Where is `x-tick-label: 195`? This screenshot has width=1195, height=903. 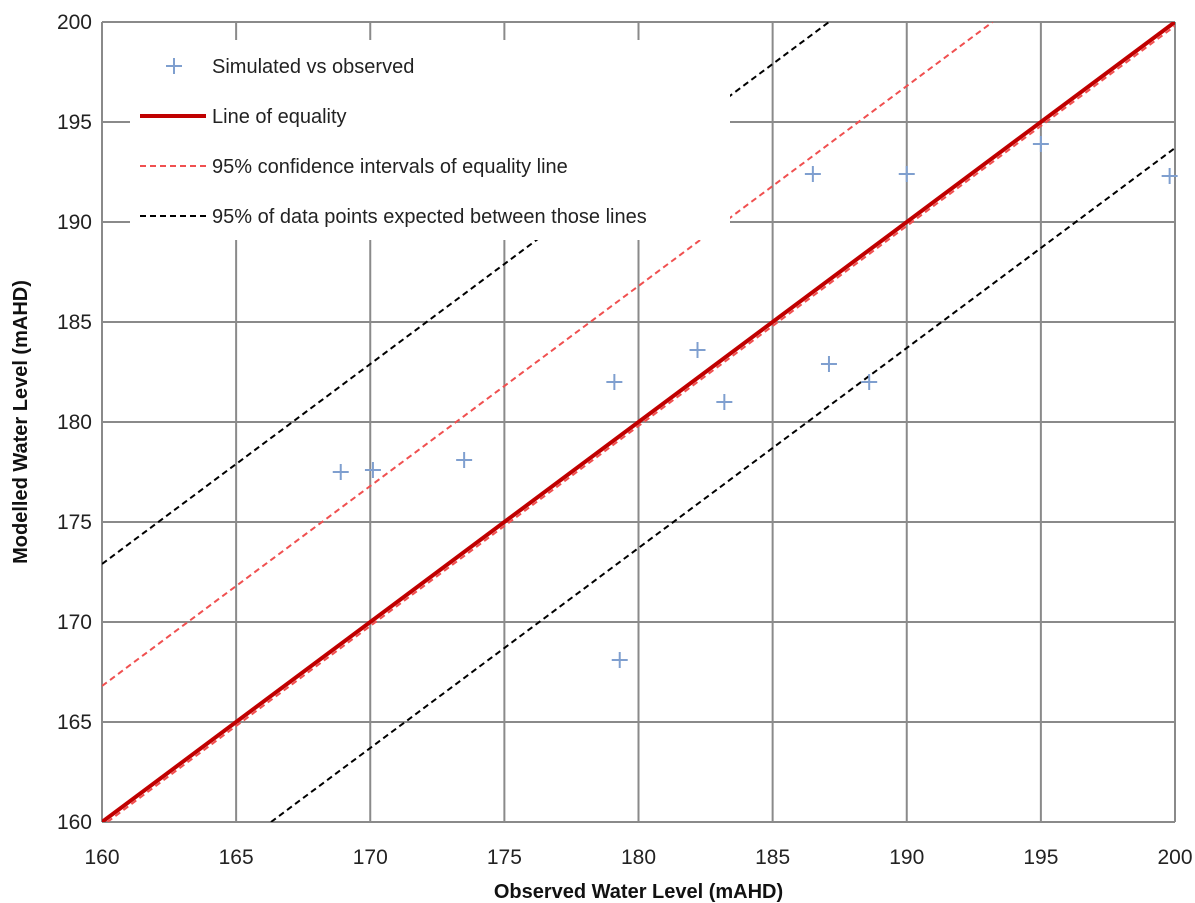
x-tick-label: 195 is located at coordinates (1040, 857).